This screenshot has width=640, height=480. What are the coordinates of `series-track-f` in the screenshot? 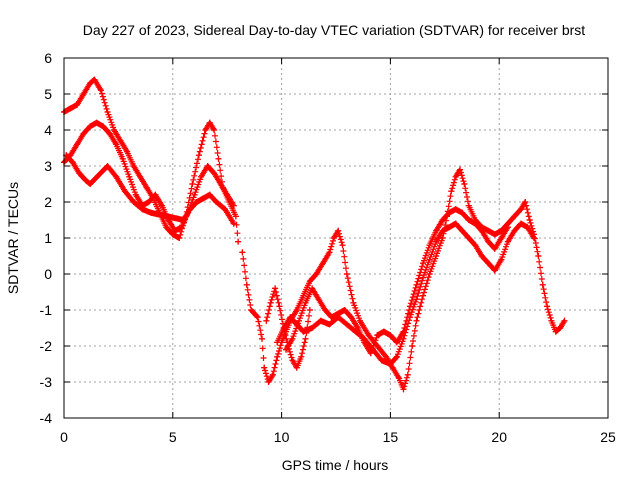 It's located at (396, 281).